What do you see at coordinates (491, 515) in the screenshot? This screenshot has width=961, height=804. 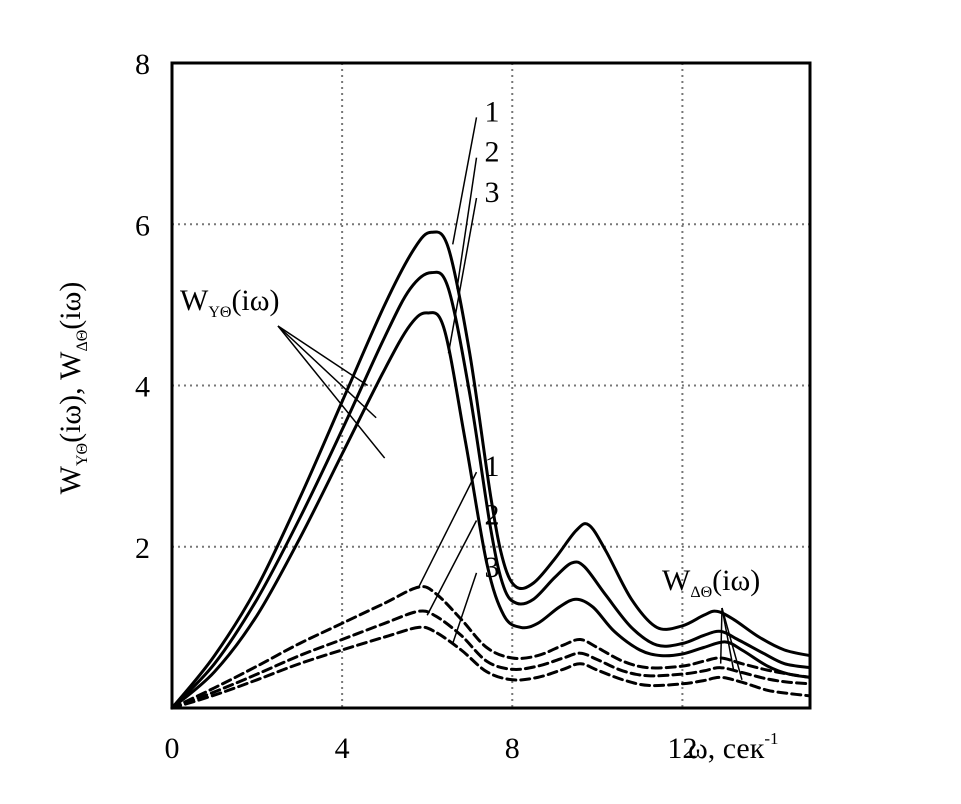 I see `series-label-dashed-2: 2` at bounding box center [491, 515].